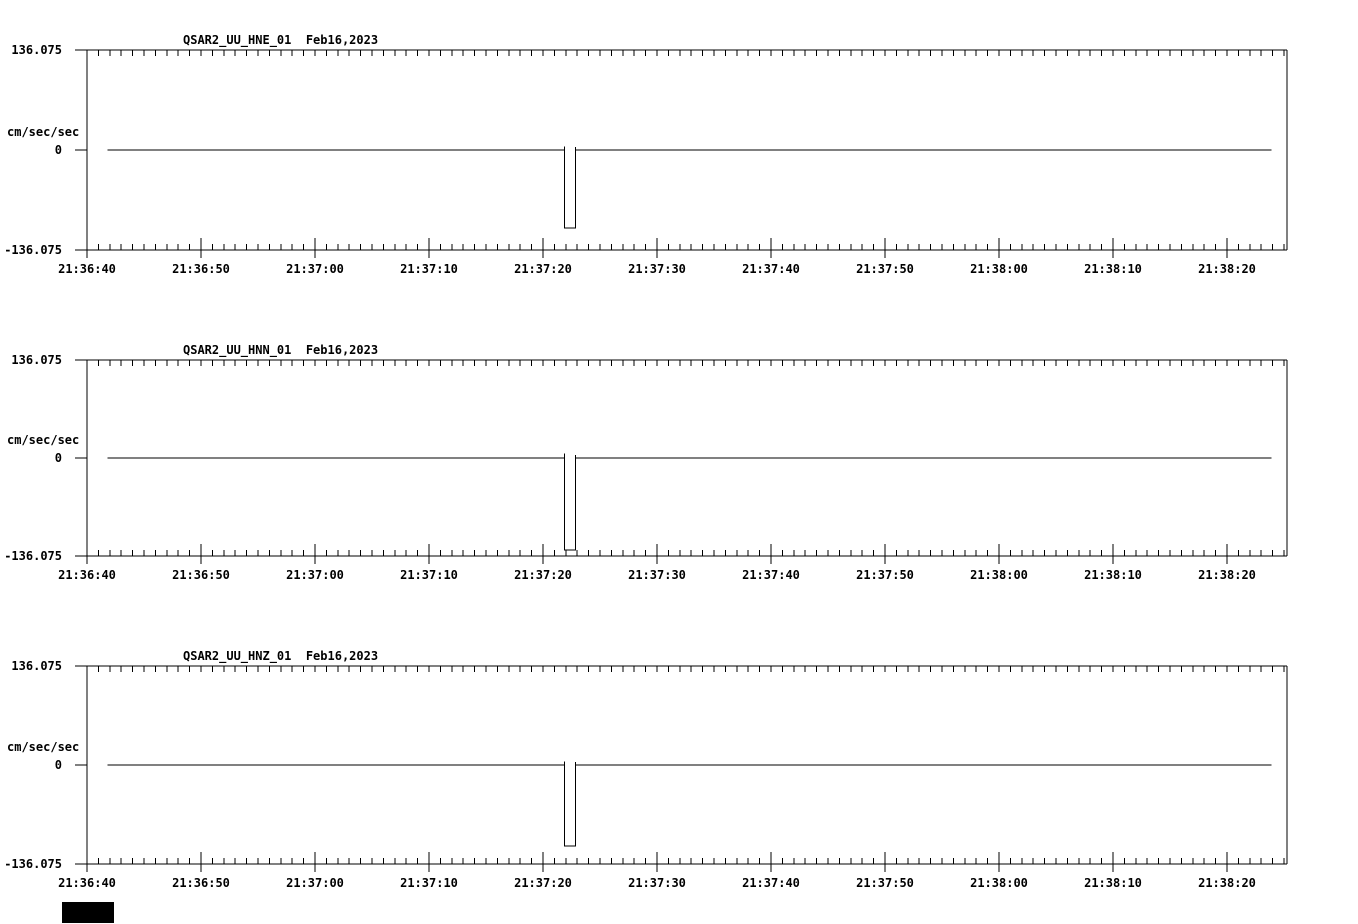 The height and width of the screenshot is (924, 1358). Describe the element at coordinates (281, 350) in the screenshot. I see `panel-title: QSAR2_UU_HNN_01 Feb16,2023` at that location.